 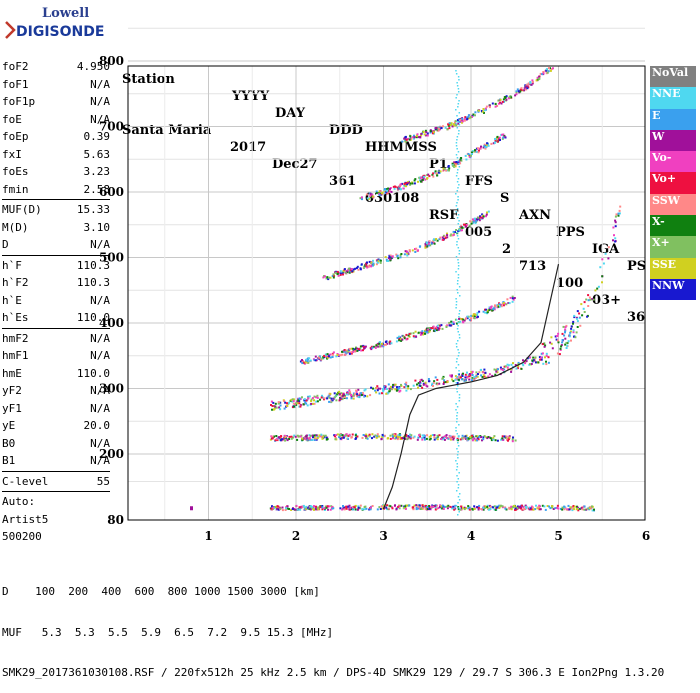 What do you see at coordinates (15, 317) in the screenshot?
I see `param-name: h`Es` at bounding box center [15, 317].